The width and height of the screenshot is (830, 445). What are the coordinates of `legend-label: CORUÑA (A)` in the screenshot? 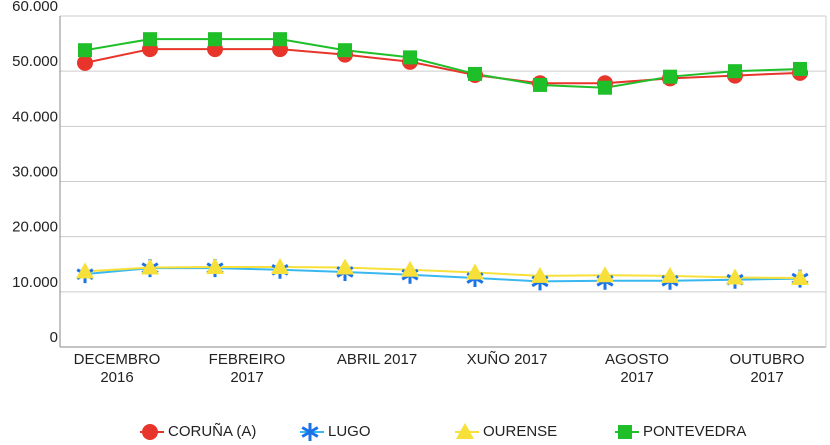 It's located at (212, 431).